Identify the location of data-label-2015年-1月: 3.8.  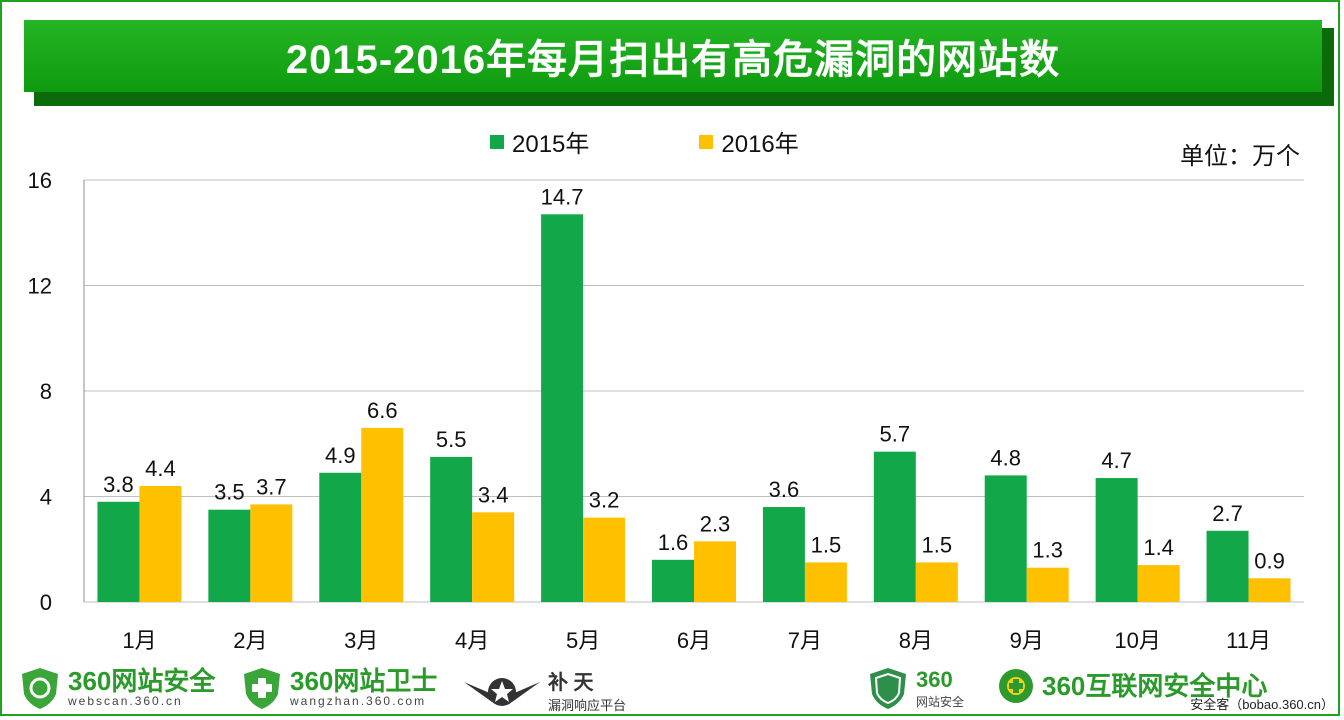
(118, 484).